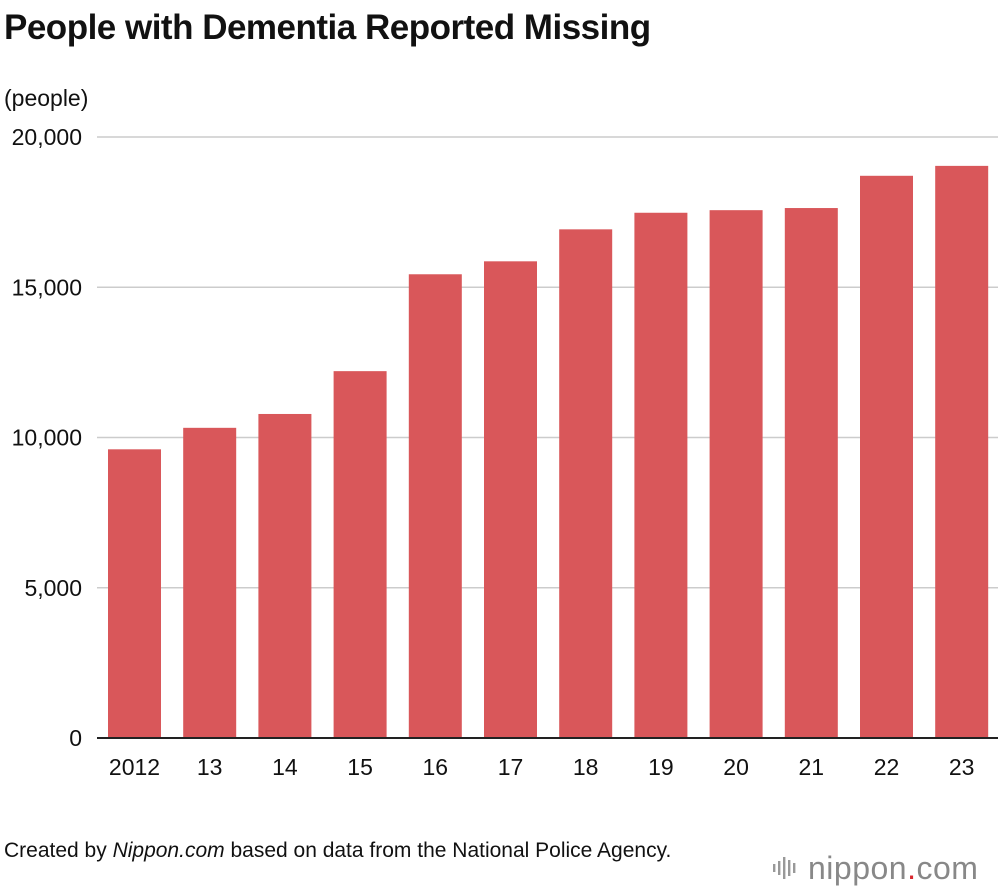 This screenshot has width=1000, height=892. Describe the element at coordinates (134, 767) in the screenshot. I see `x-tick-label: 2012` at that location.